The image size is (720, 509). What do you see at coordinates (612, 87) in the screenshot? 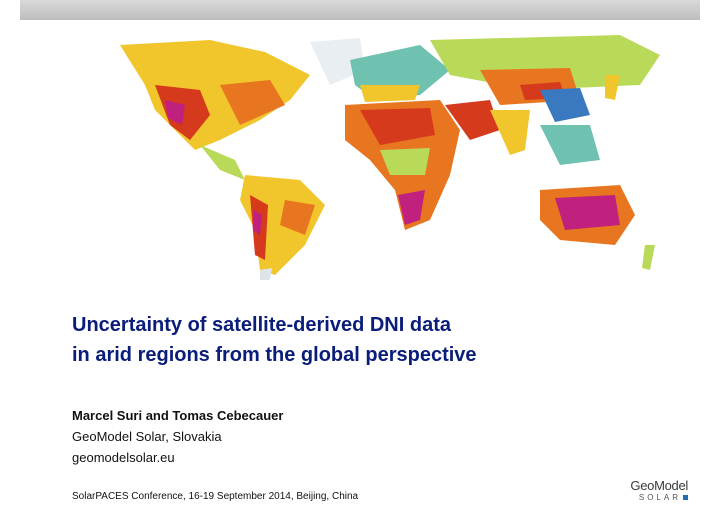
I see `japan-region` at bounding box center [612, 87].